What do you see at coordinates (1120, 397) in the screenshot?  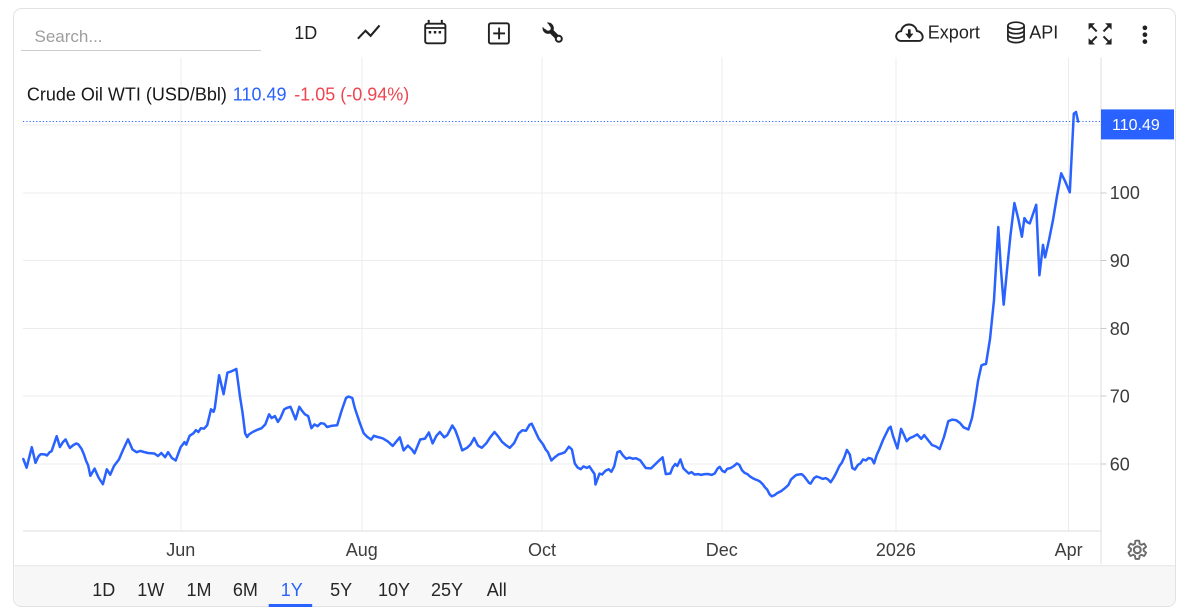 I see `svg-text: 70` at bounding box center [1120, 397].